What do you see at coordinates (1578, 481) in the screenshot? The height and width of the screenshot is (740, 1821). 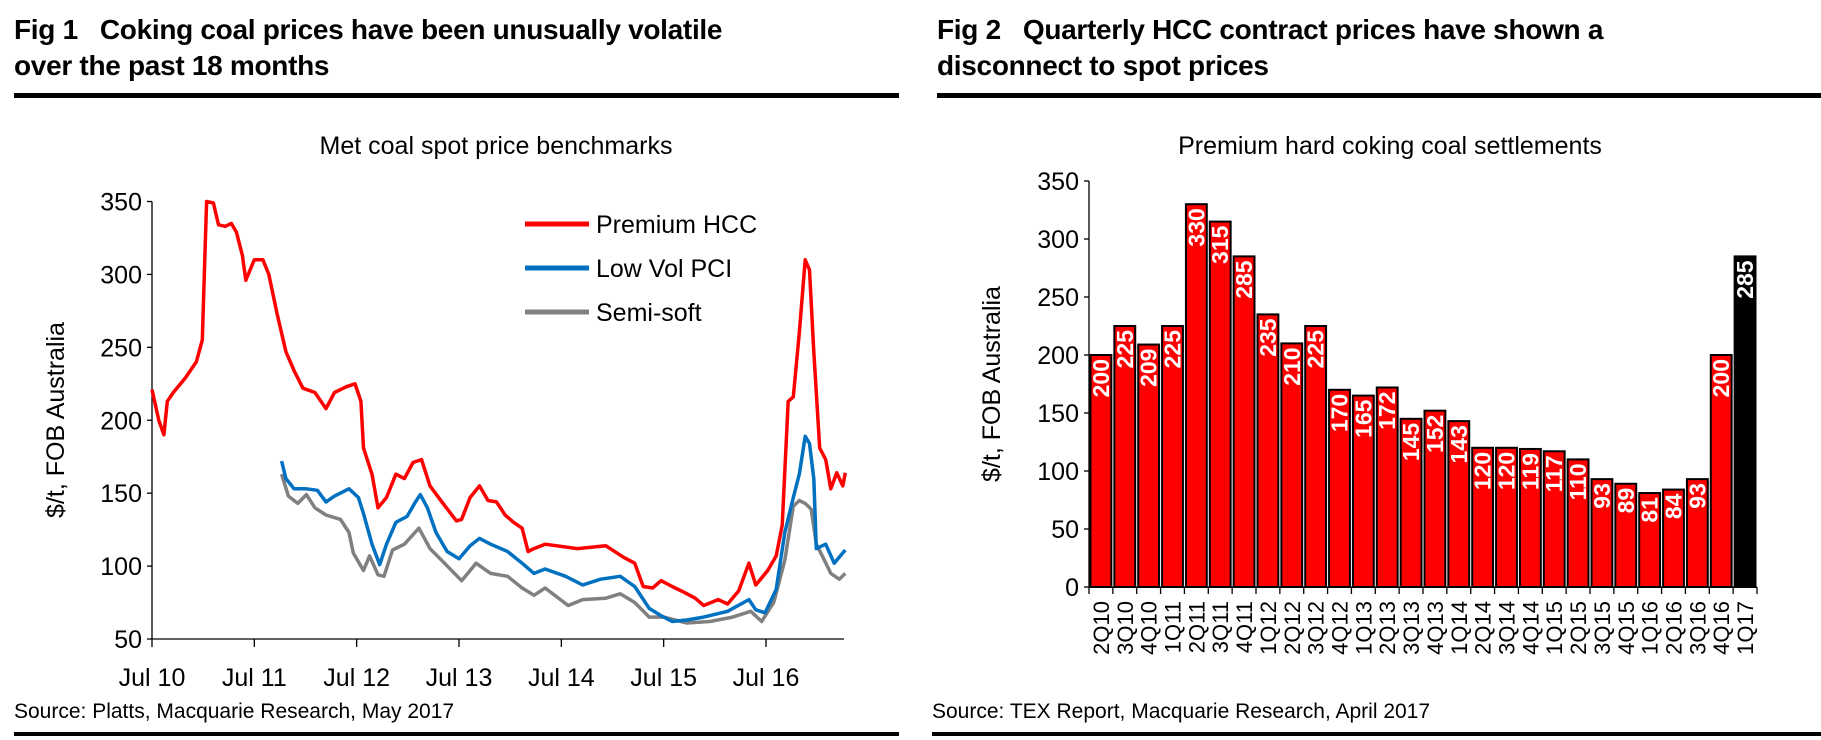 I see `bar-data-label: 110` at bounding box center [1578, 481].